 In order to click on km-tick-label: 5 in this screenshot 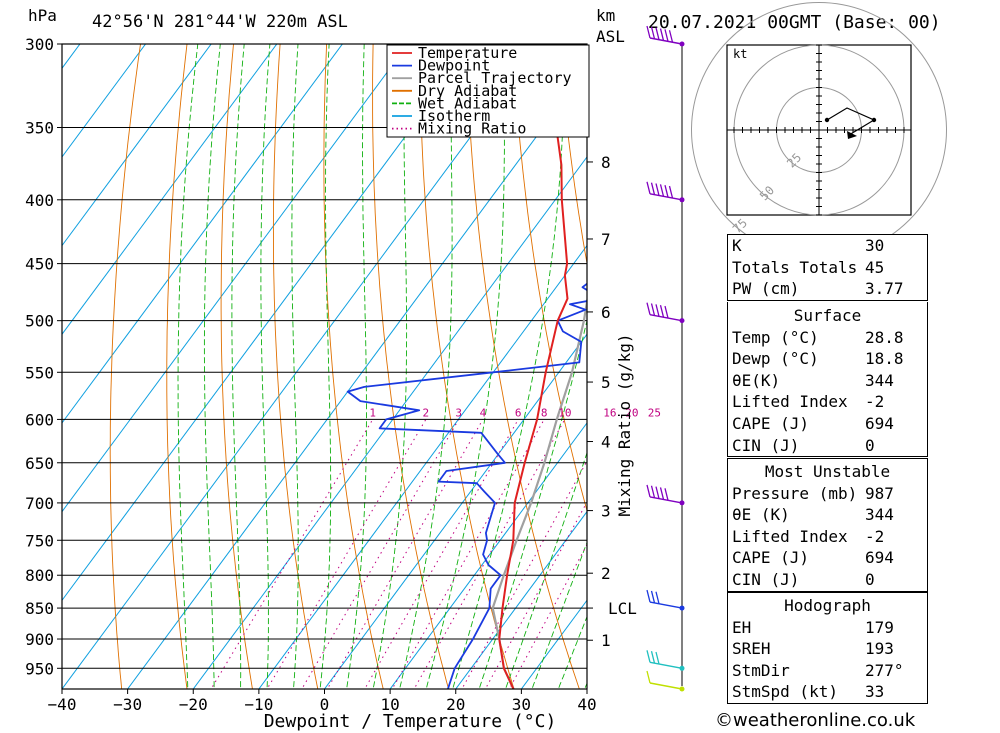, I will do `click(606, 382)`.